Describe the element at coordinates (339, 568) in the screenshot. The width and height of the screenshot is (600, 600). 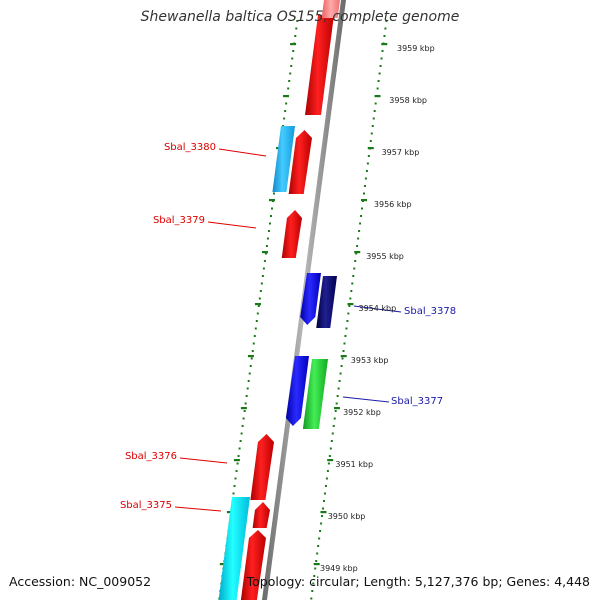
I see `ruler-label: 3949 kbp` at that location.